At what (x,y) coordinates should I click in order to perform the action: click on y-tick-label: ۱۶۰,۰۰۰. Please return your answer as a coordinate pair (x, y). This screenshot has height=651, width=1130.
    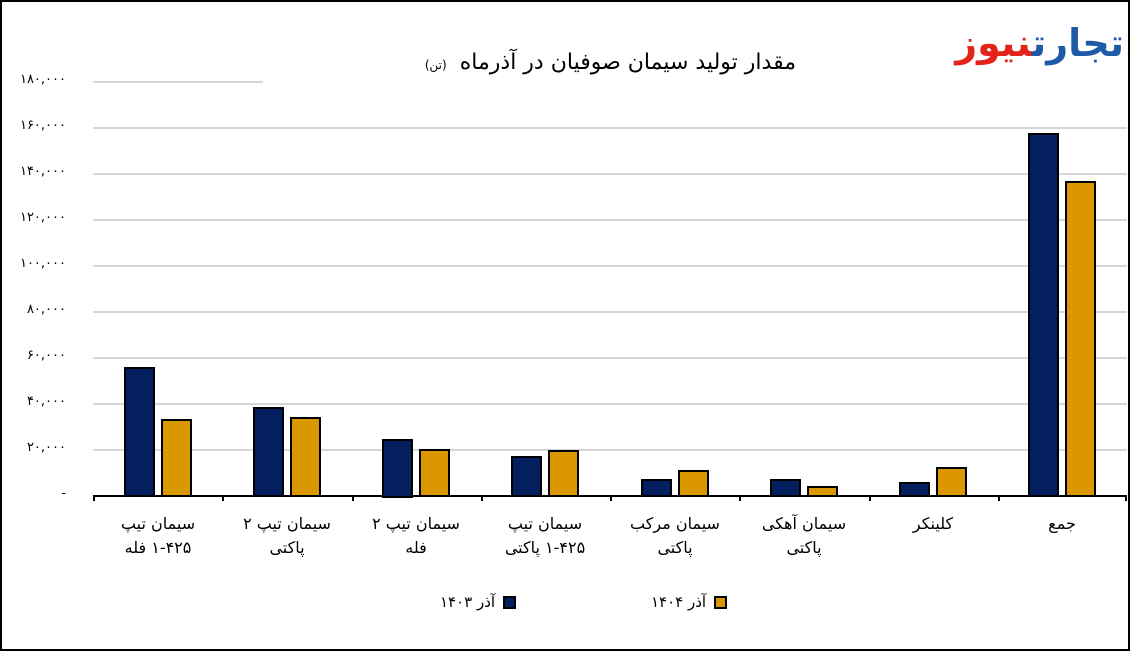
    Looking at the image, I should click on (42, 125).